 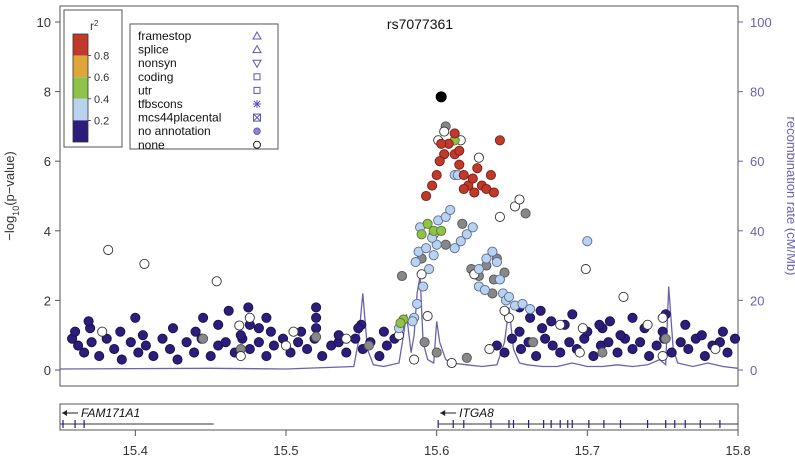 I want to click on colorbar-tick-label: 0.6, so click(x=101, y=78).